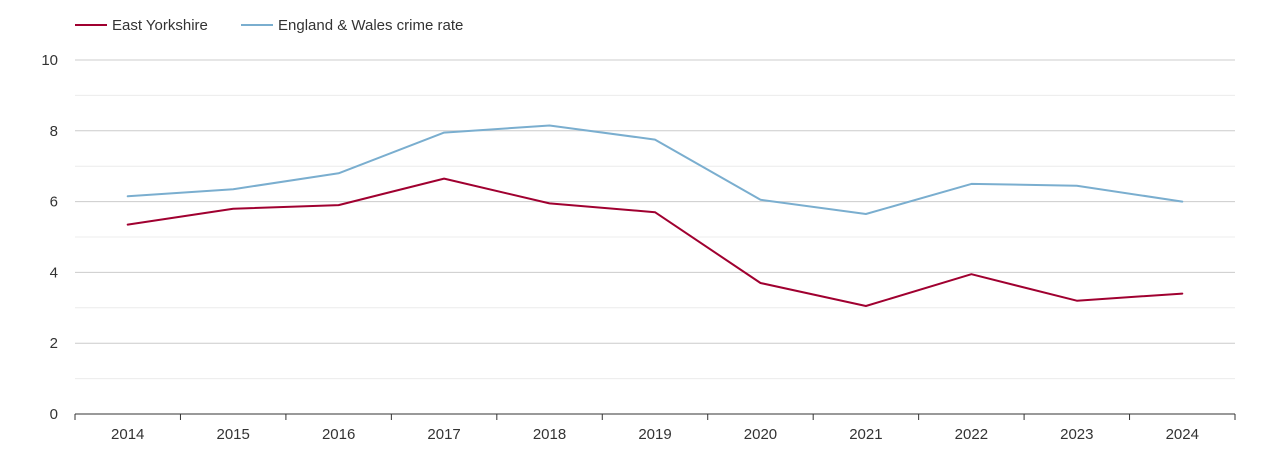 The image size is (1270, 455). I want to click on x-tick-label: 2018, so click(549, 434).